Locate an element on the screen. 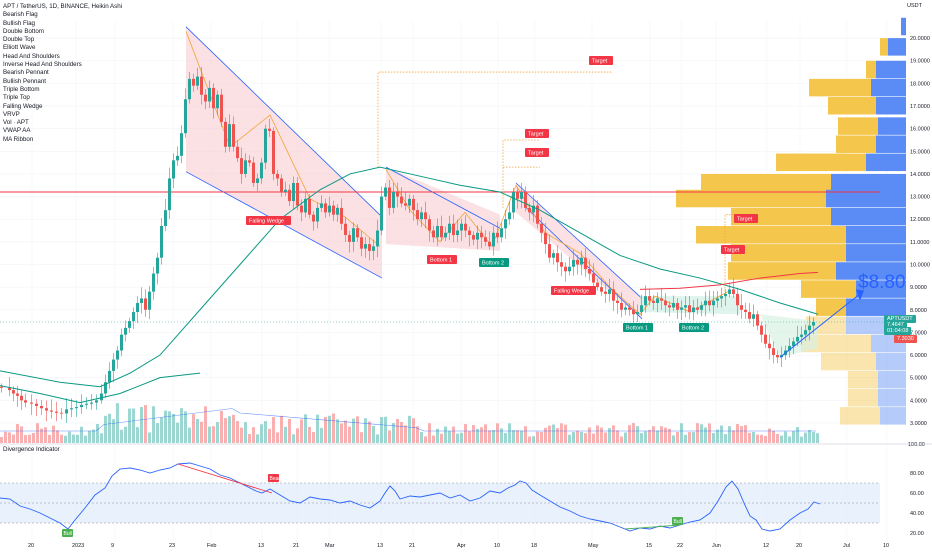  price-tag: 01:04:08 is located at coordinates (898, 331).